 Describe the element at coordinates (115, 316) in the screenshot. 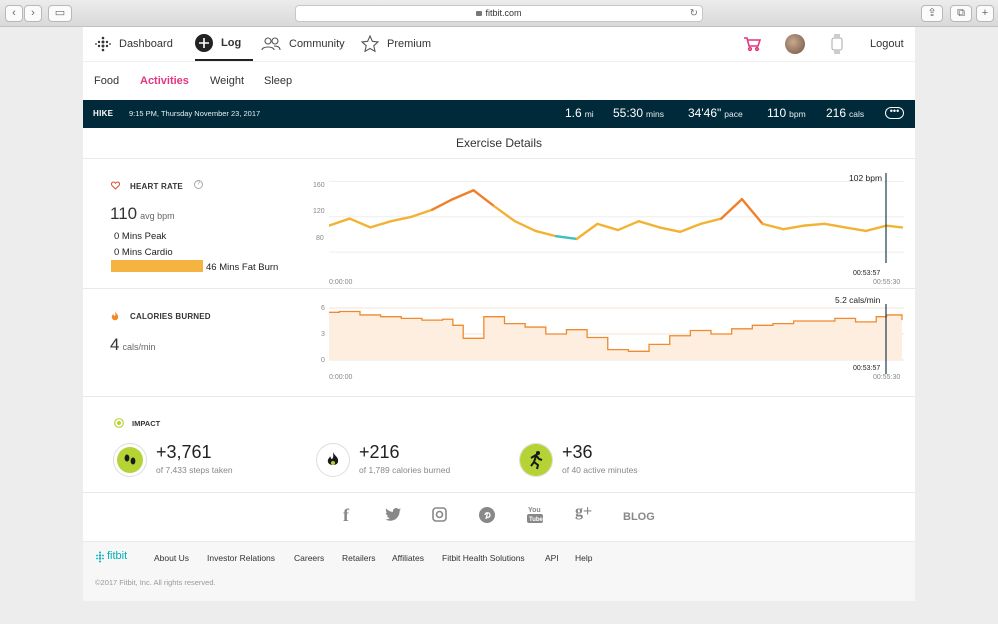

I see `flame-icon` at that location.